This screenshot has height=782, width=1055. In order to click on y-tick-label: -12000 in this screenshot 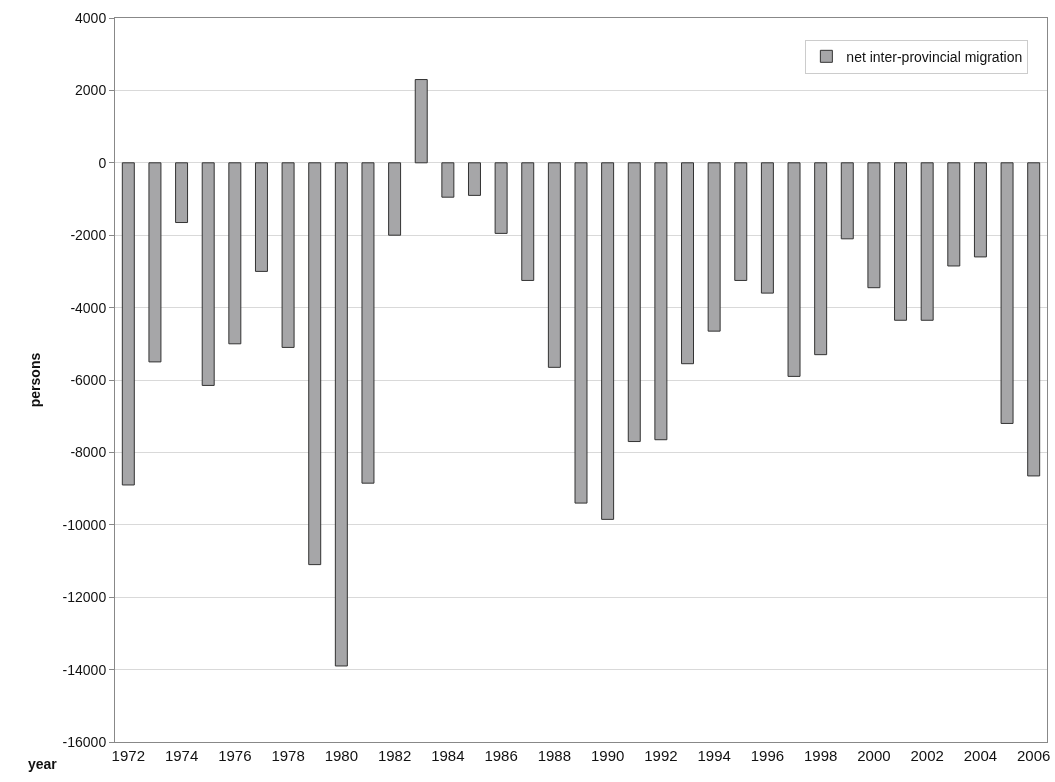, I will do `click(84, 597)`.